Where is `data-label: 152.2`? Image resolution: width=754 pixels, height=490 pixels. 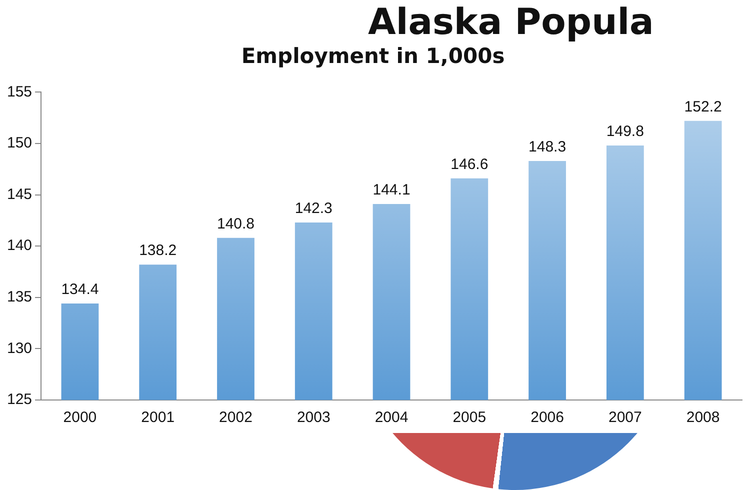 data-label: 152.2 is located at coordinates (703, 107).